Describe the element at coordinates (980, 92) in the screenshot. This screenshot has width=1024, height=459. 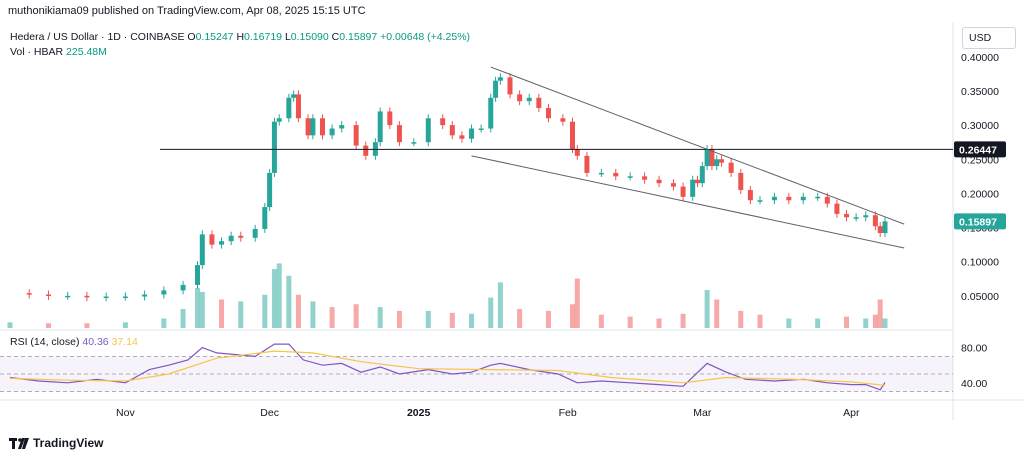
I see `price-tick-label: 0.35000` at that location.